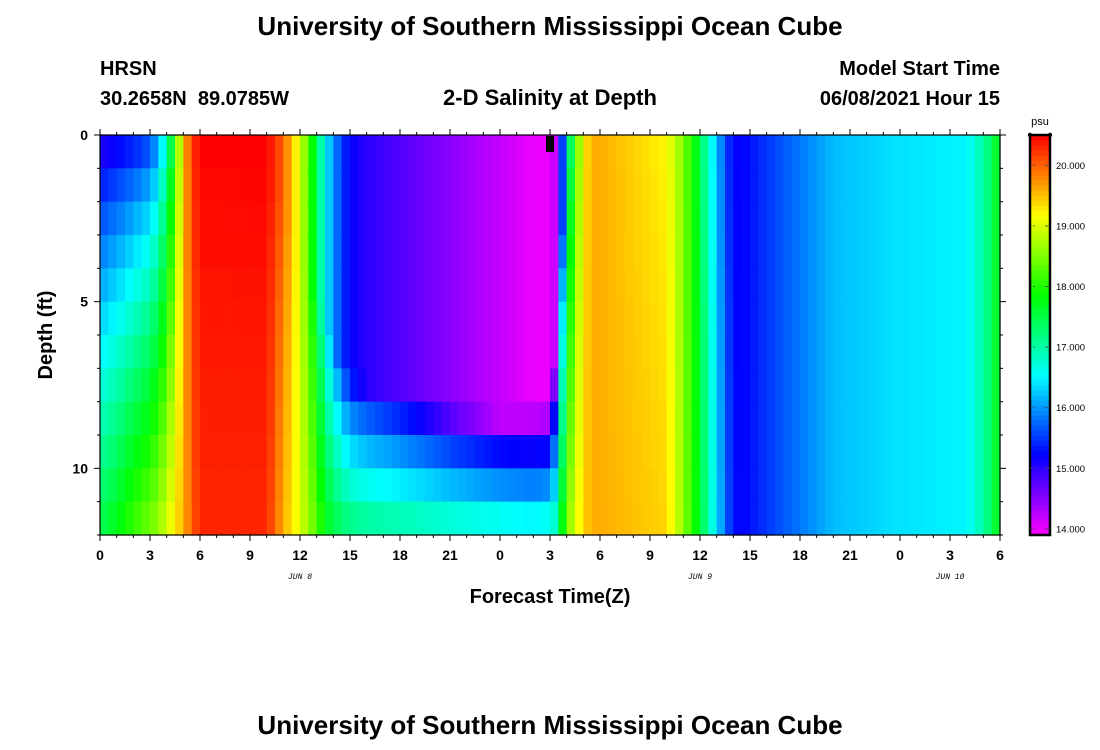 The width and height of the screenshot is (1100, 750). Describe the element at coordinates (700, 555) in the screenshot. I see `x-tick-label: 12` at that location.